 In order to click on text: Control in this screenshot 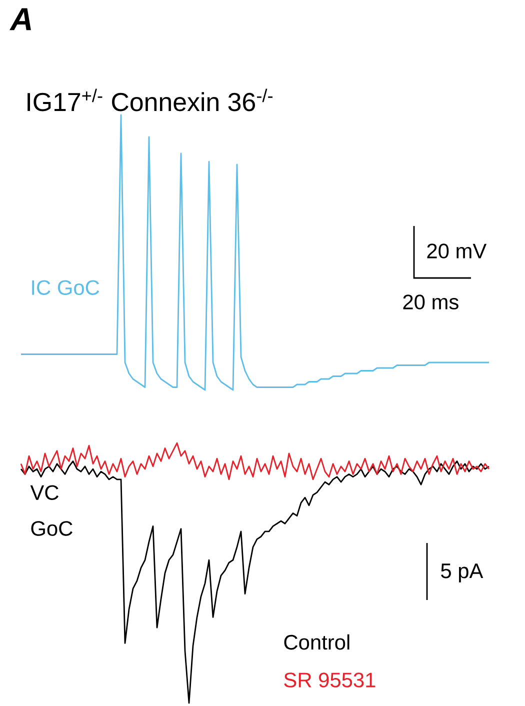, I will do `click(317, 642)`.